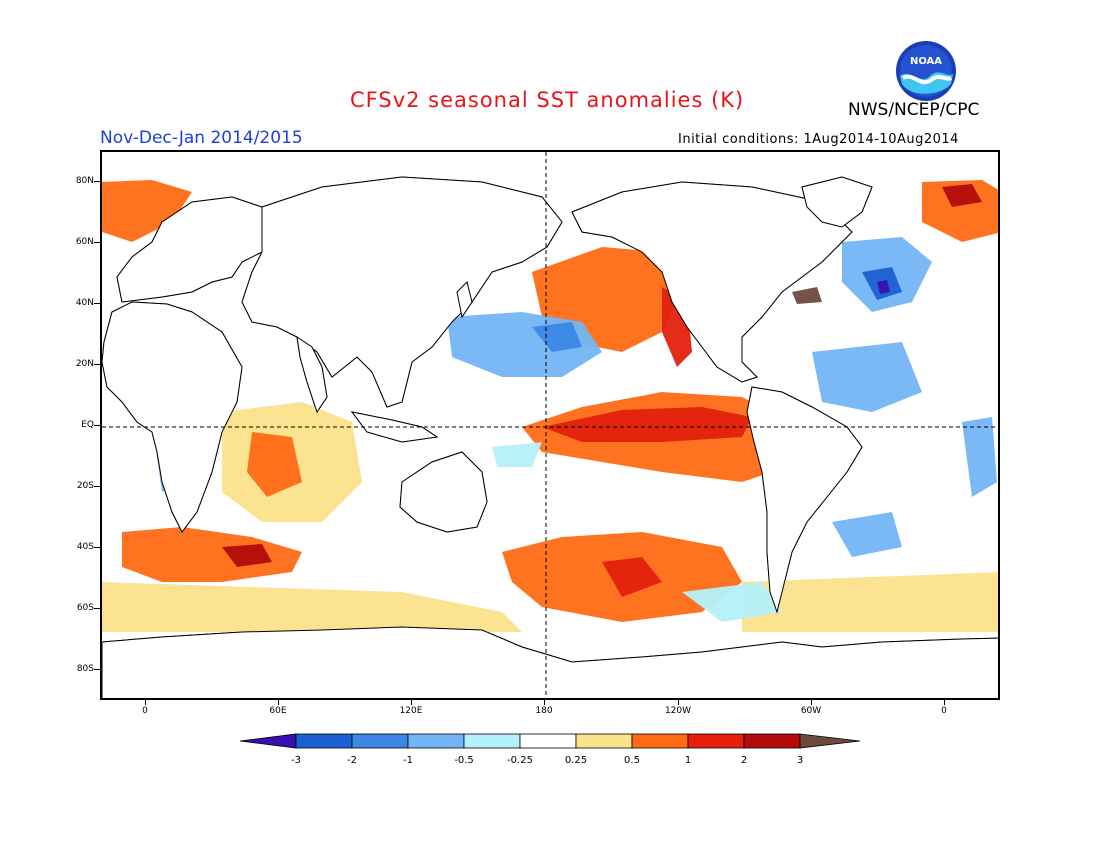  I want to click on agency-label: NWS/NCEP/CPC, so click(914, 110).